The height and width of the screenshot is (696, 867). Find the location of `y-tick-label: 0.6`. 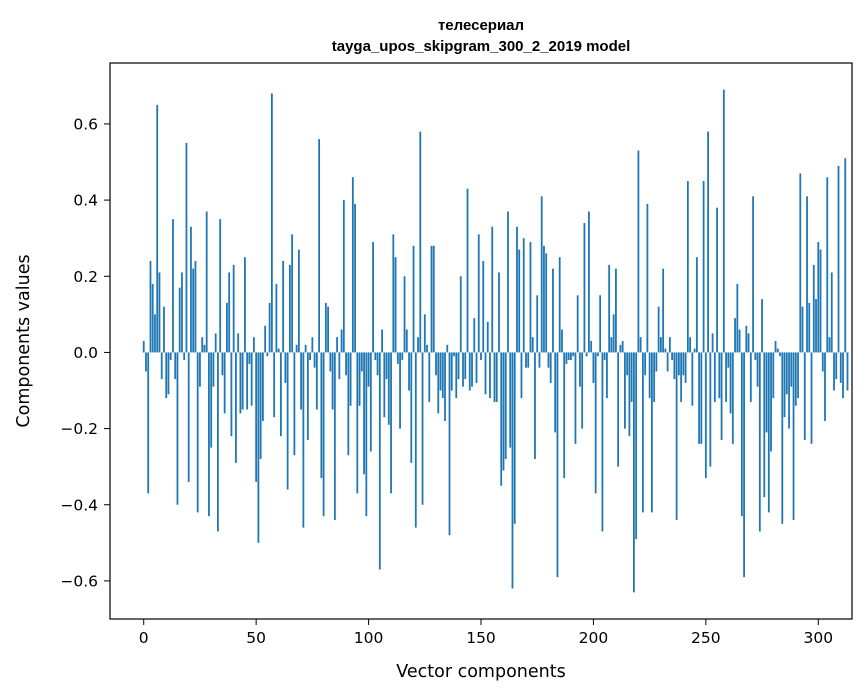

y-tick-label: 0.6 is located at coordinates (85, 124).